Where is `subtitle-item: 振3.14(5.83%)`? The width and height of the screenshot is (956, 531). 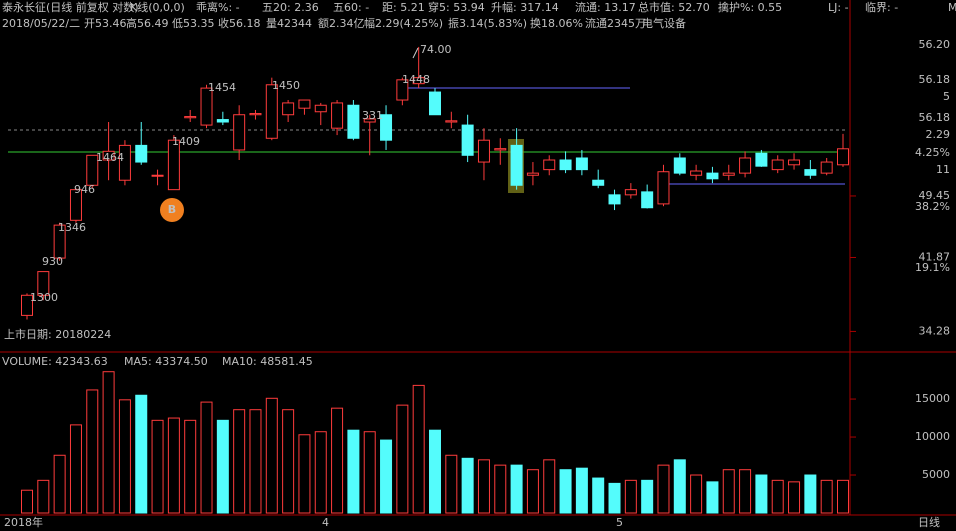 subtitle-item: 振3.14(5.83%) is located at coordinates (487, 23).